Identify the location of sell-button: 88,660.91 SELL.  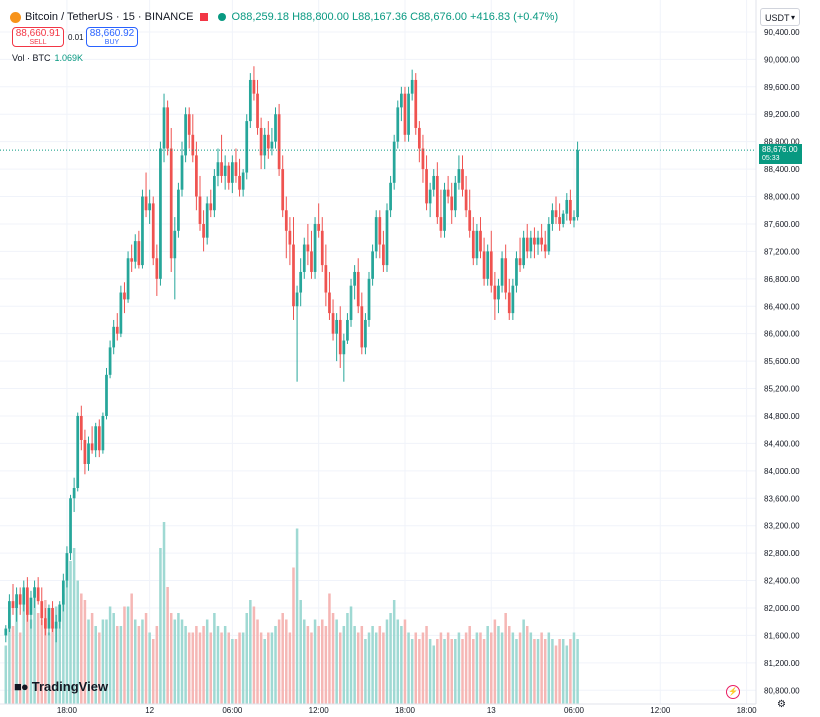
(38, 37).